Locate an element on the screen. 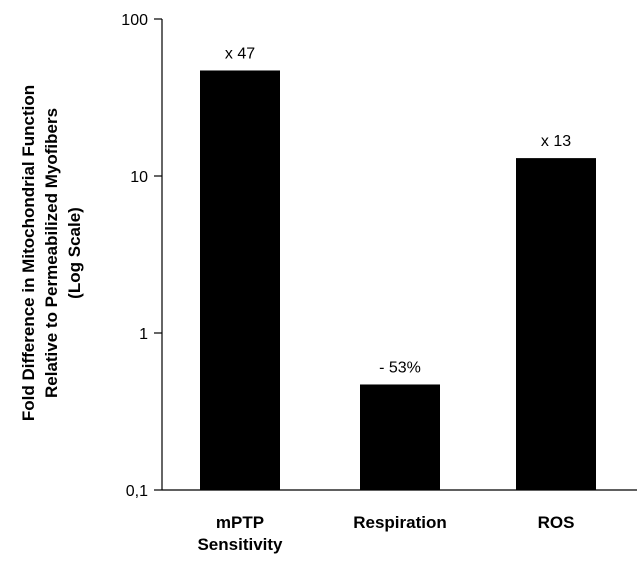  y-tick-label: 1 is located at coordinates (143, 334).